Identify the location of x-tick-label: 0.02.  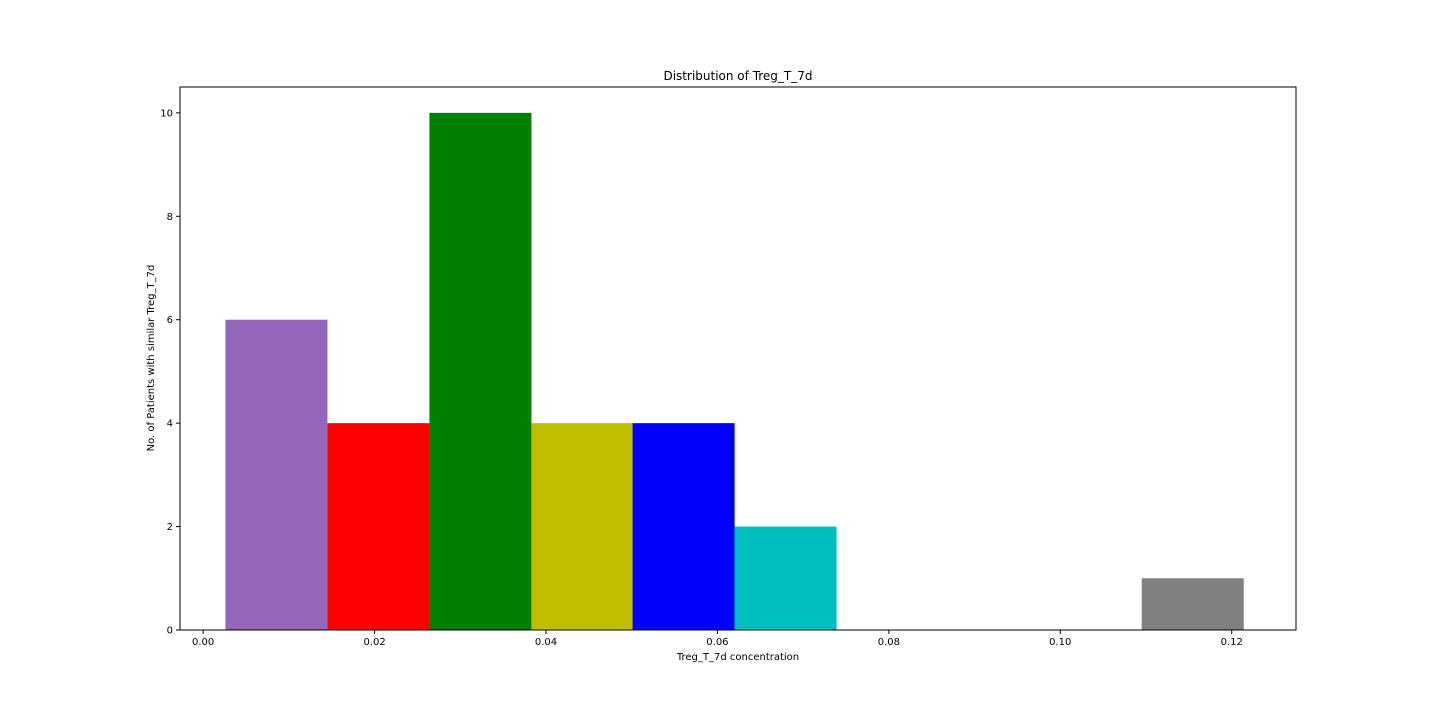
(374, 642).